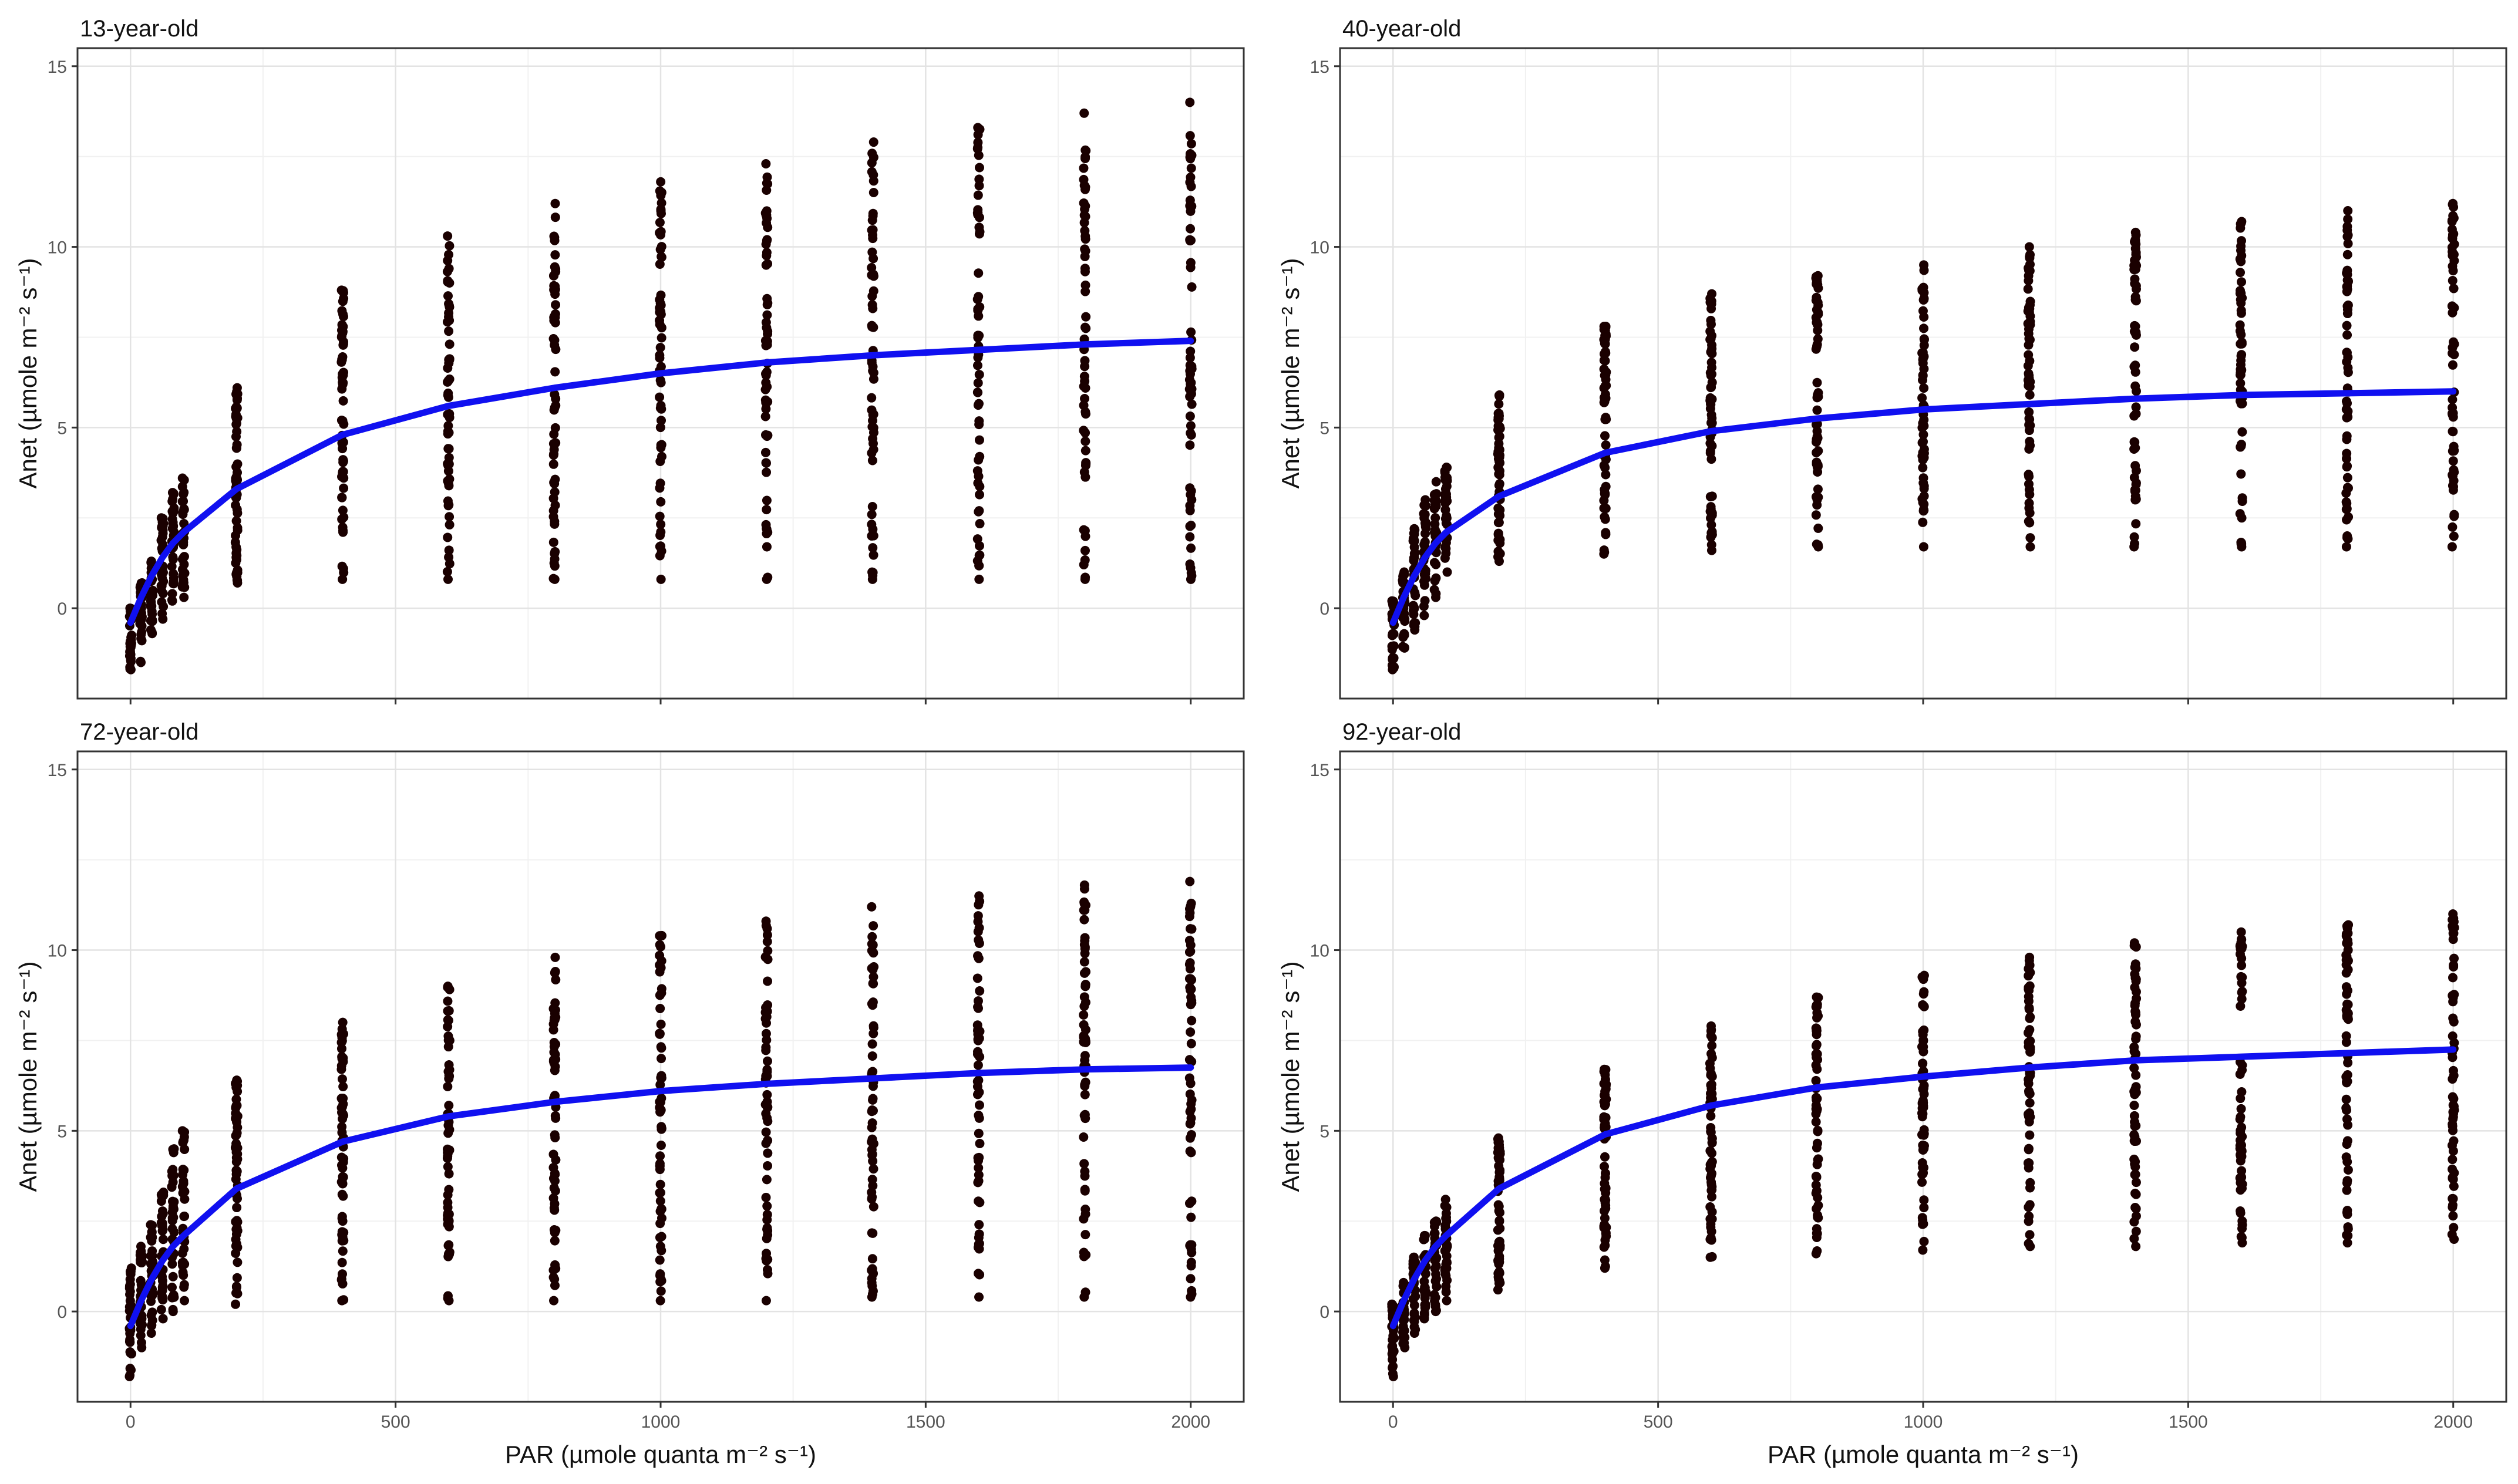 This screenshot has width=2518, height=1484. Describe the element at coordinates (1324, 1312) in the screenshot. I see `y-tick-label: 0` at that location.